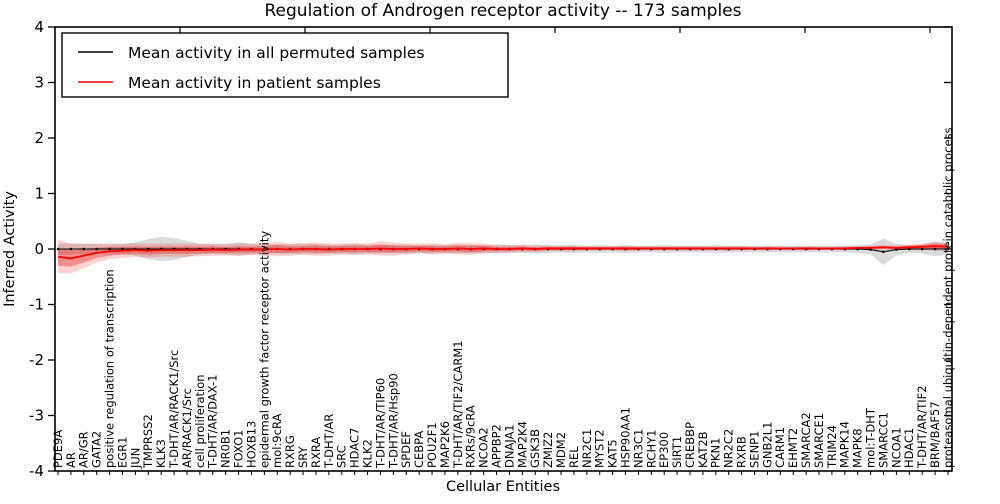 This screenshot has height=504, width=1000. I want to click on x-tick-label: AR/RACK1/Src, so click(187, 428).